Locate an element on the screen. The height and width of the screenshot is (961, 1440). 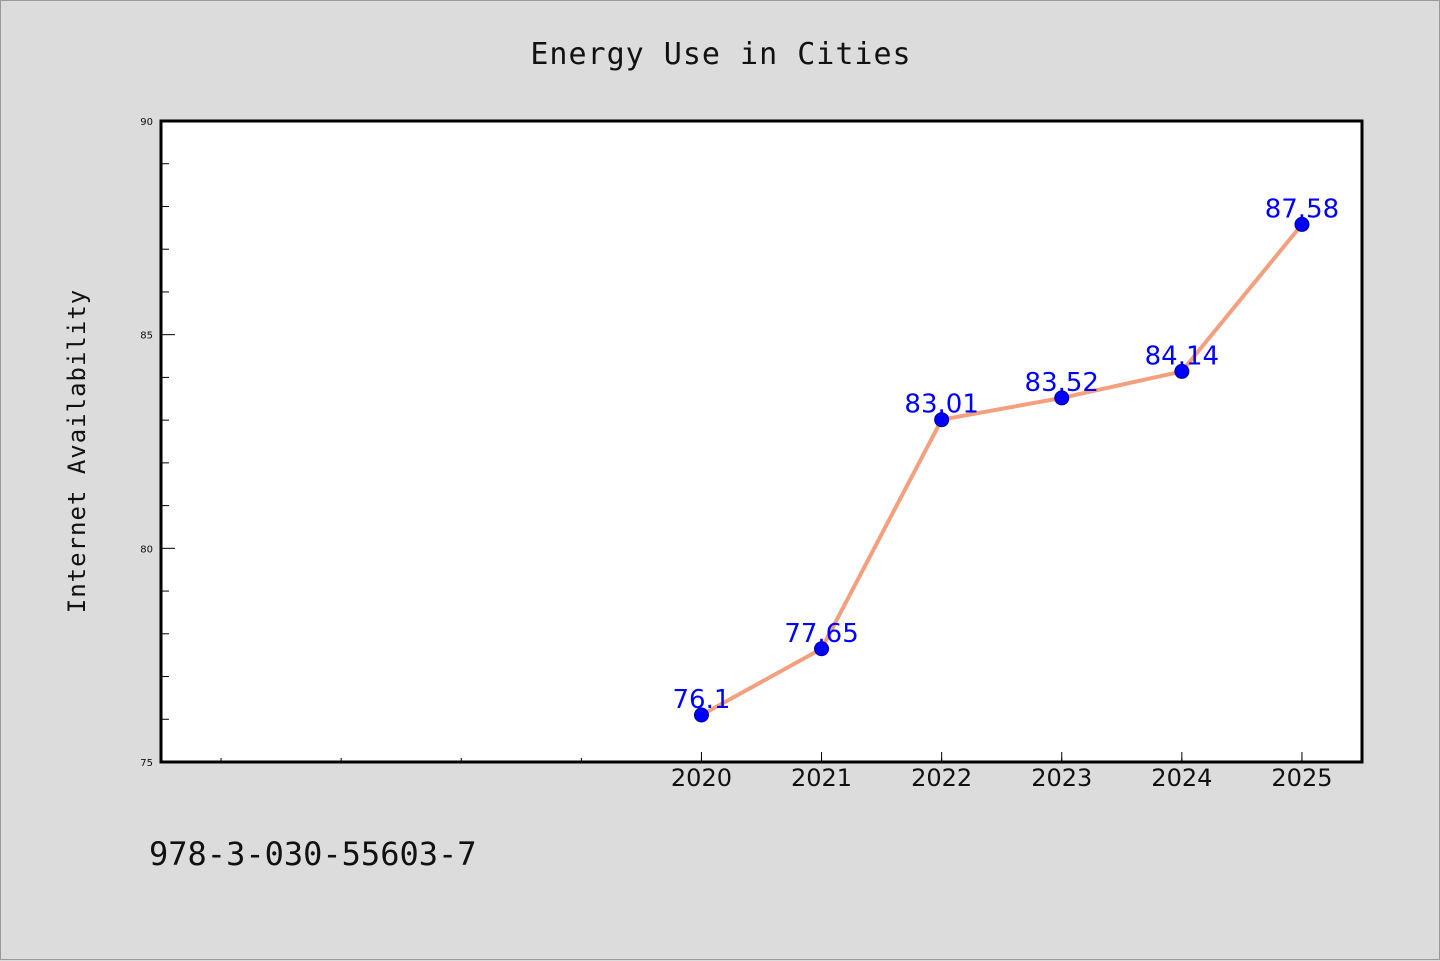
x-axis-ticks: 2020 2021 2022 2023 2024 2025 is located at coordinates (1001, 772).